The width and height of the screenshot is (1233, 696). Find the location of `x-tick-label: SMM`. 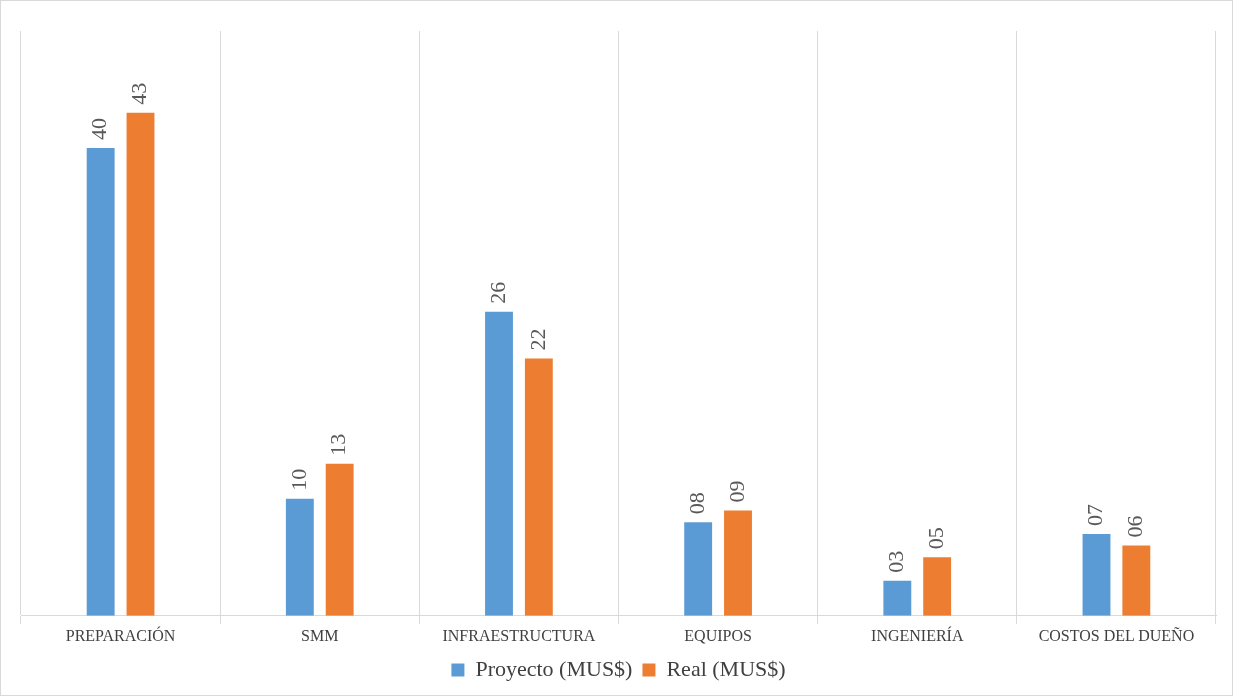

x-tick-label: SMM is located at coordinates (320, 635).